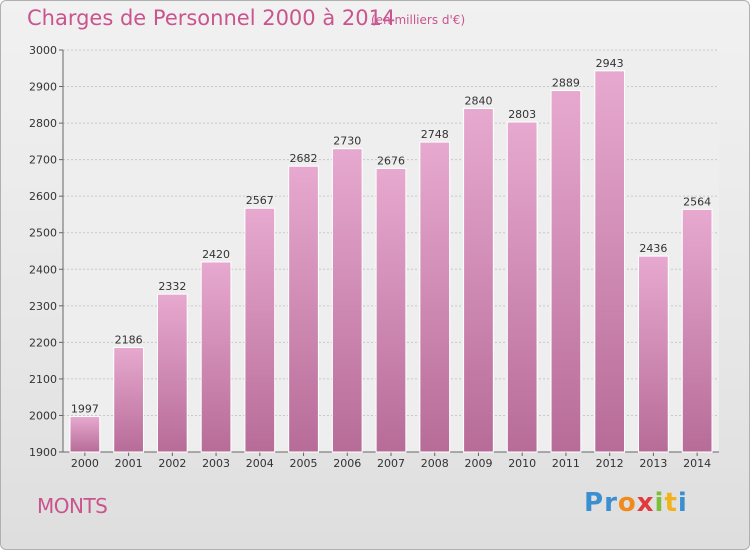 This screenshot has width=750, height=550. Describe the element at coordinates (653, 248) in the screenshot. I see `value-label-2013: 2436` at that location.